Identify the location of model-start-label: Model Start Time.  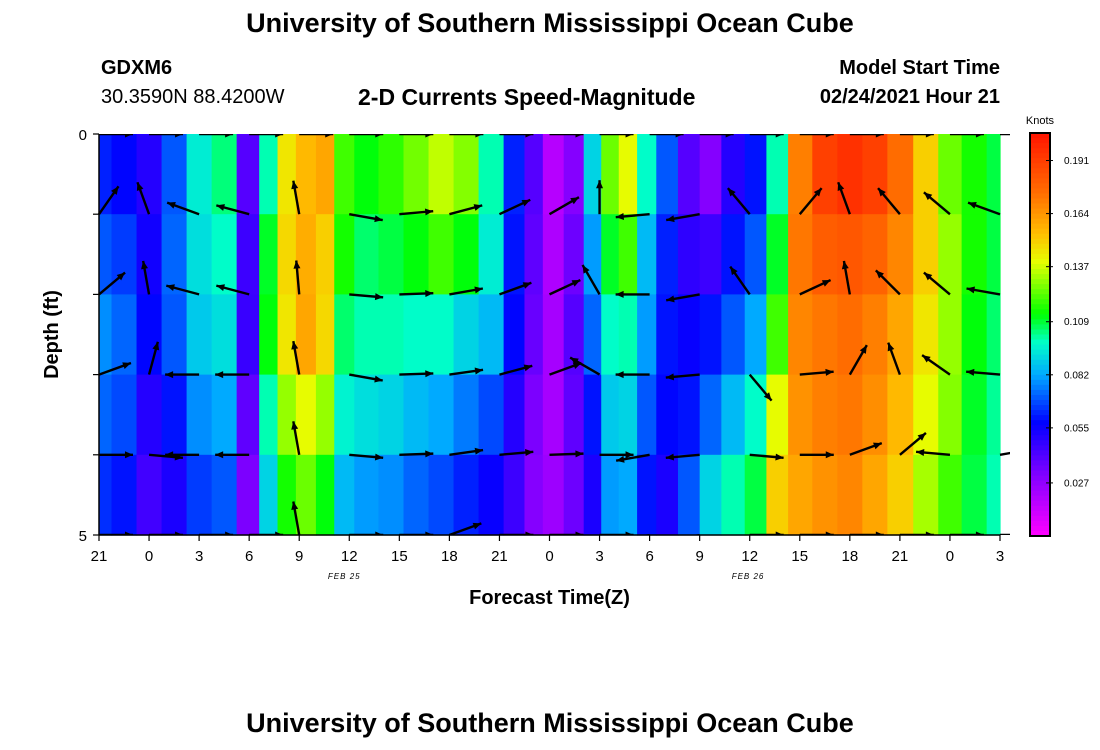
(919, 68).